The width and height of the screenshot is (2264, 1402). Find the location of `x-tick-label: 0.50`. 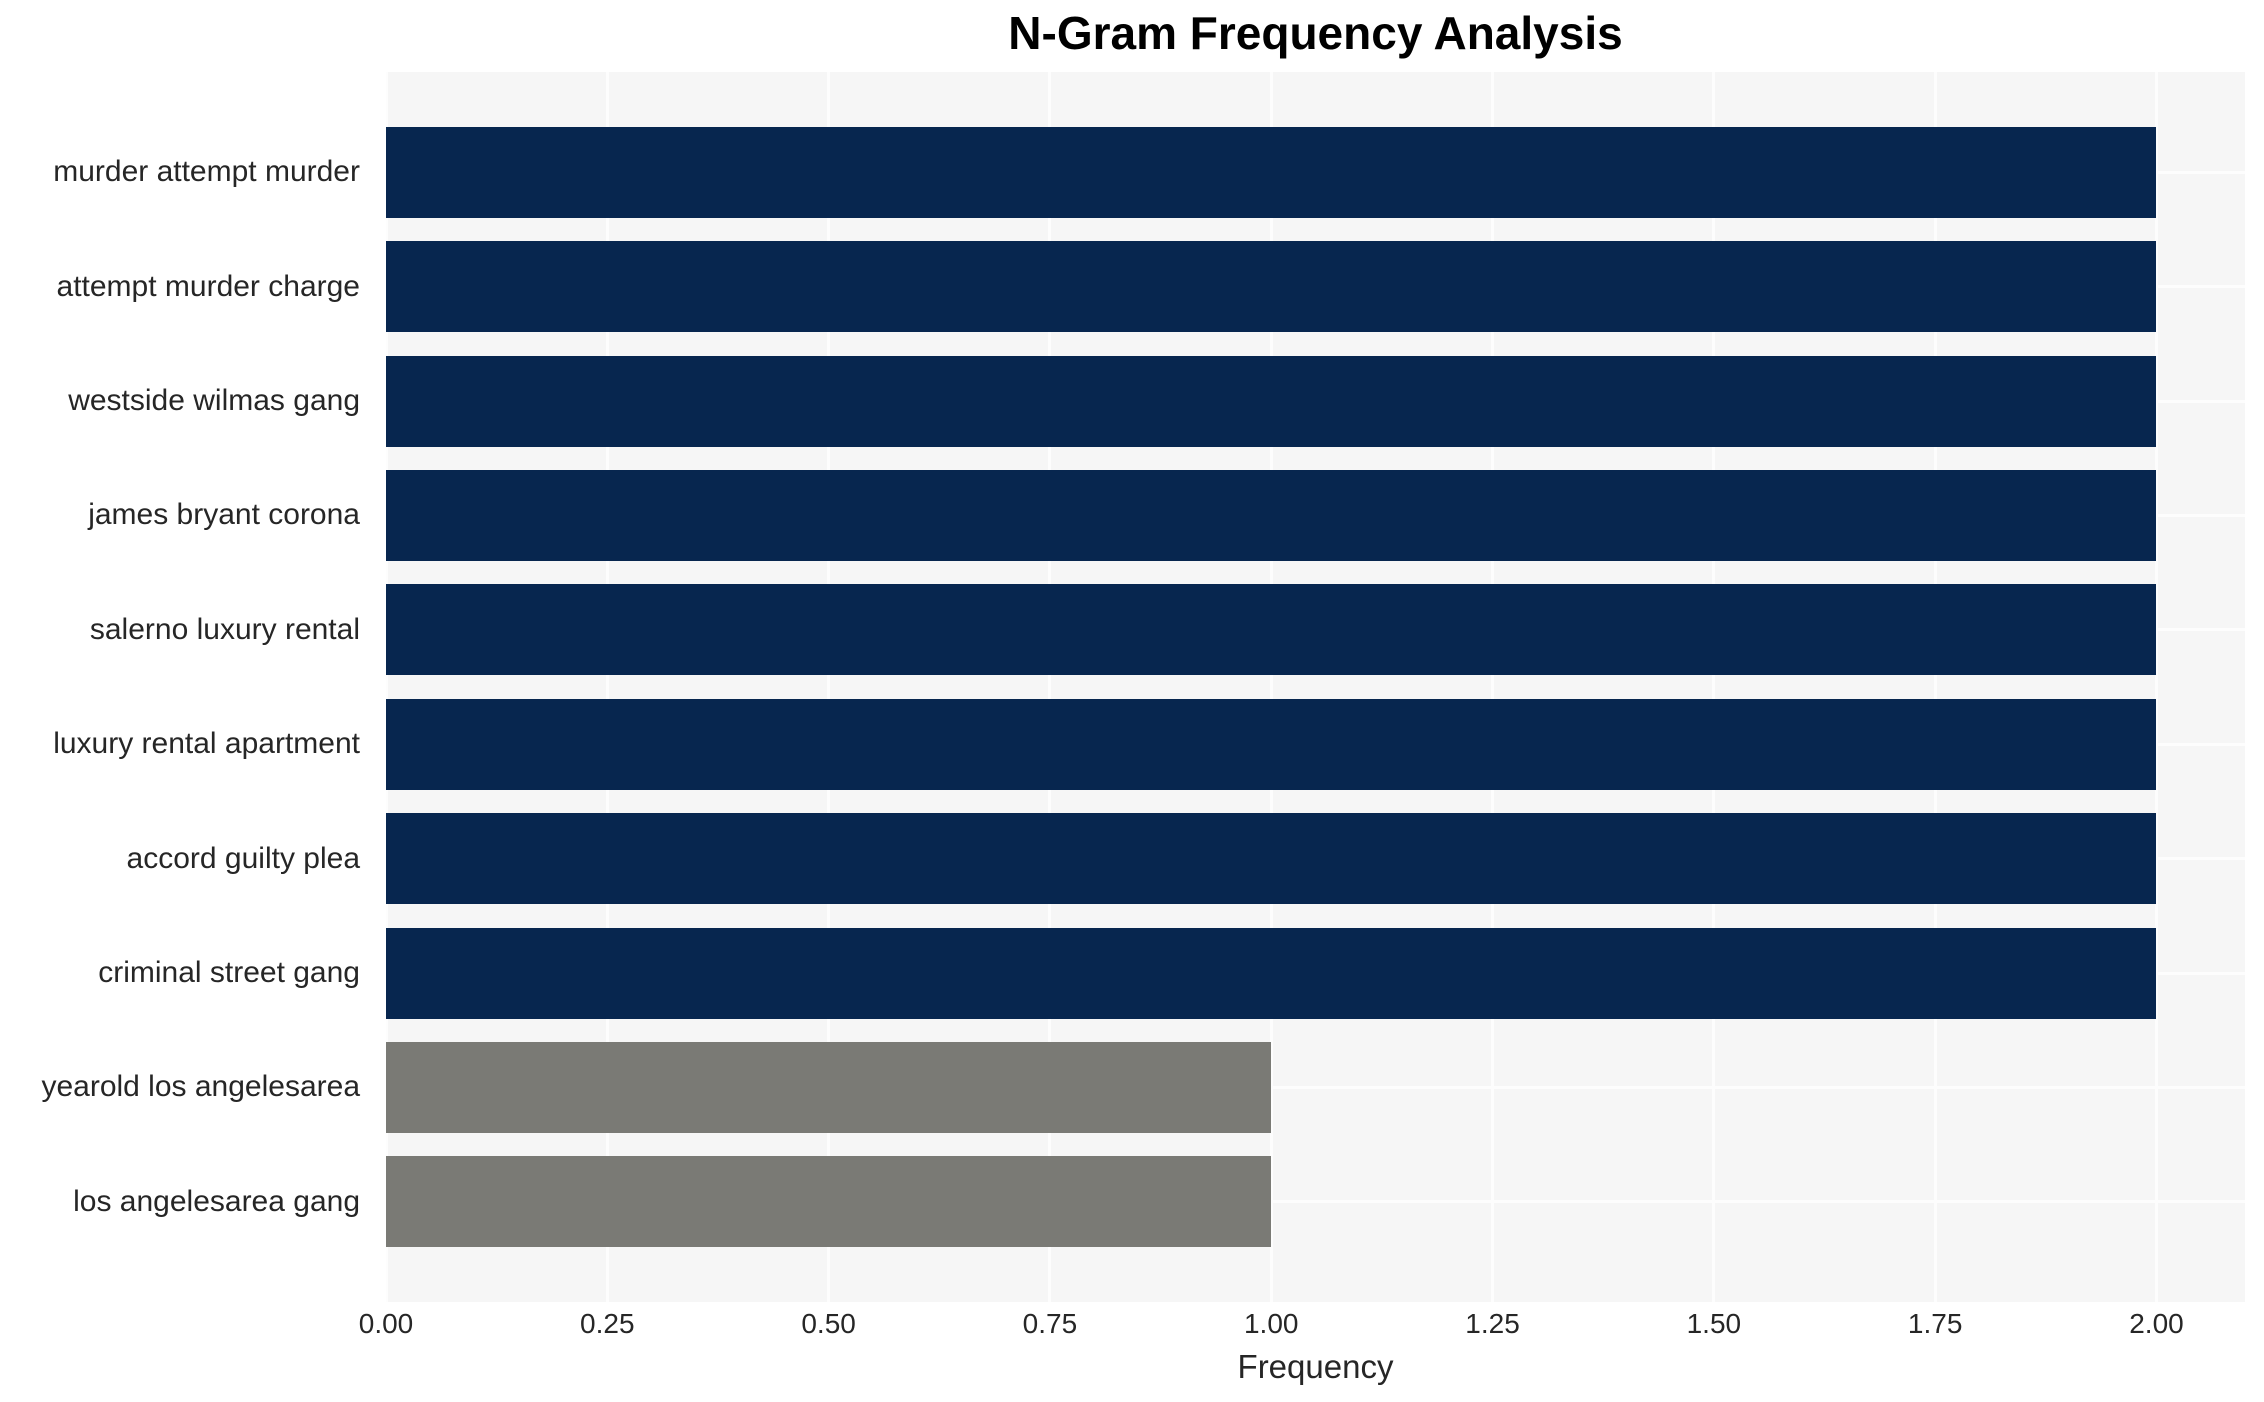

x-tick-label: 0.50 is located at coordinates (828, 1323).